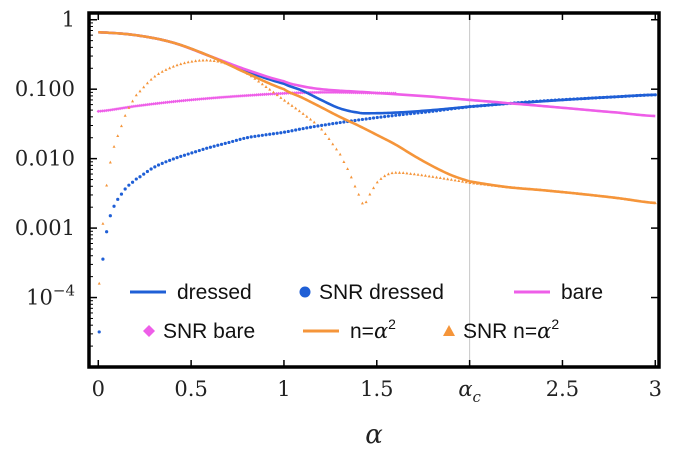 This screenshot has height=453, width=680. What do you see at coordinates (381, 292) in the screenshot?
I see `legend-label-snr-dressed: SNR dressed` at bounding box center [381, 292].